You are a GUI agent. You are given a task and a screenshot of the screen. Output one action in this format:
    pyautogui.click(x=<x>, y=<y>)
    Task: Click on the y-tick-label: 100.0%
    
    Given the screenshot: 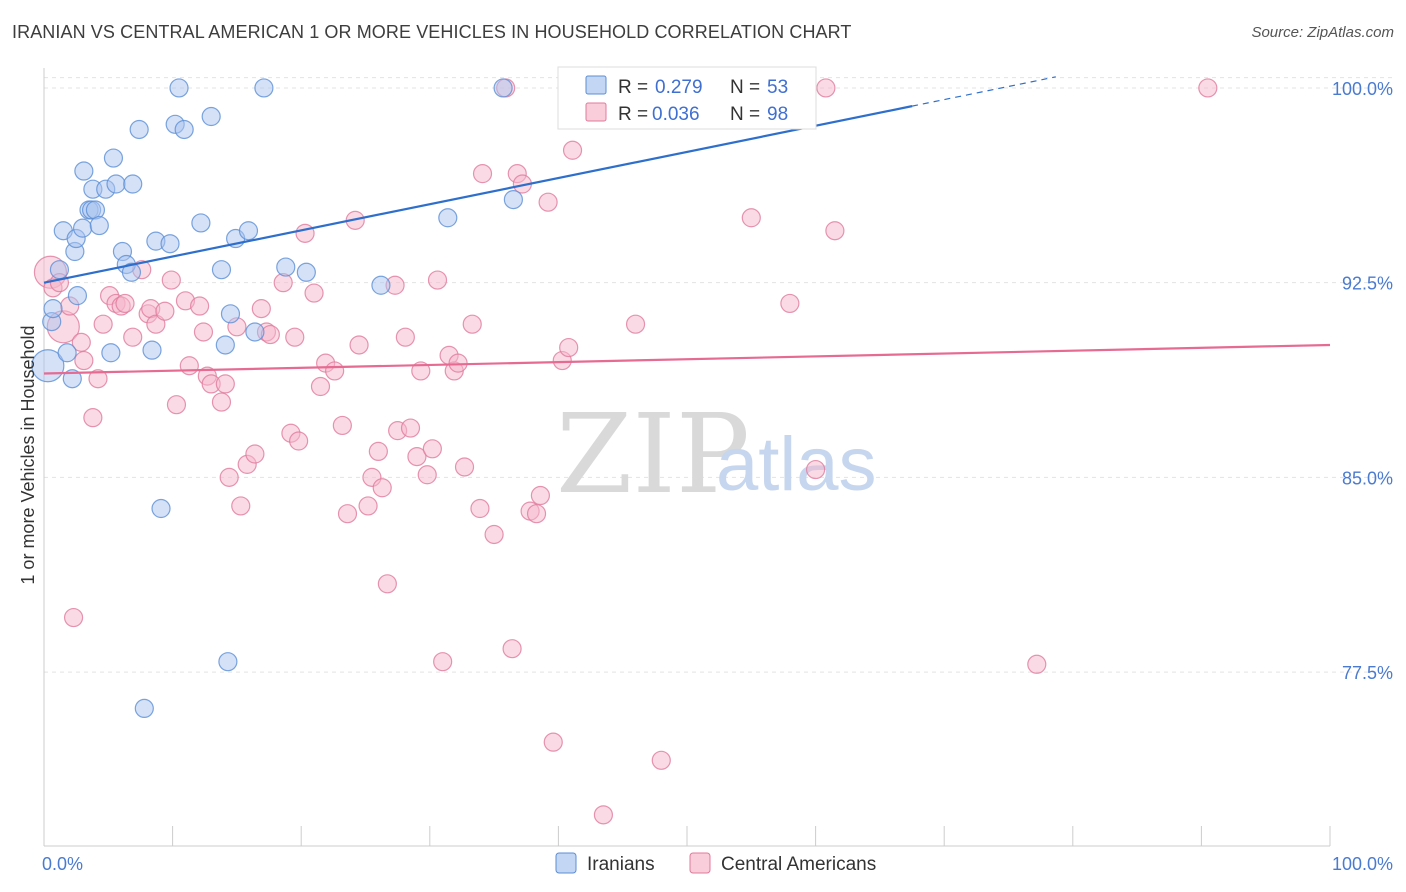 What is the action you would take?
    pyautogui.click(x=1362, y=89)
    